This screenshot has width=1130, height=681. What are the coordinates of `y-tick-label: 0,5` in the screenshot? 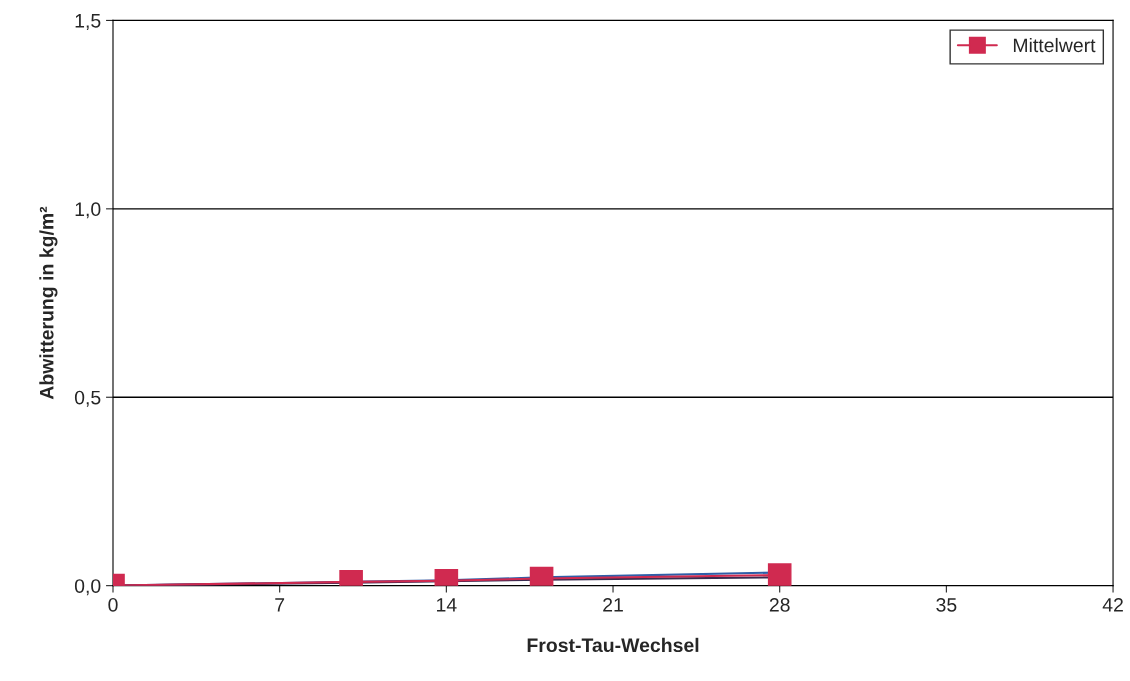 It's located at (87, 398).